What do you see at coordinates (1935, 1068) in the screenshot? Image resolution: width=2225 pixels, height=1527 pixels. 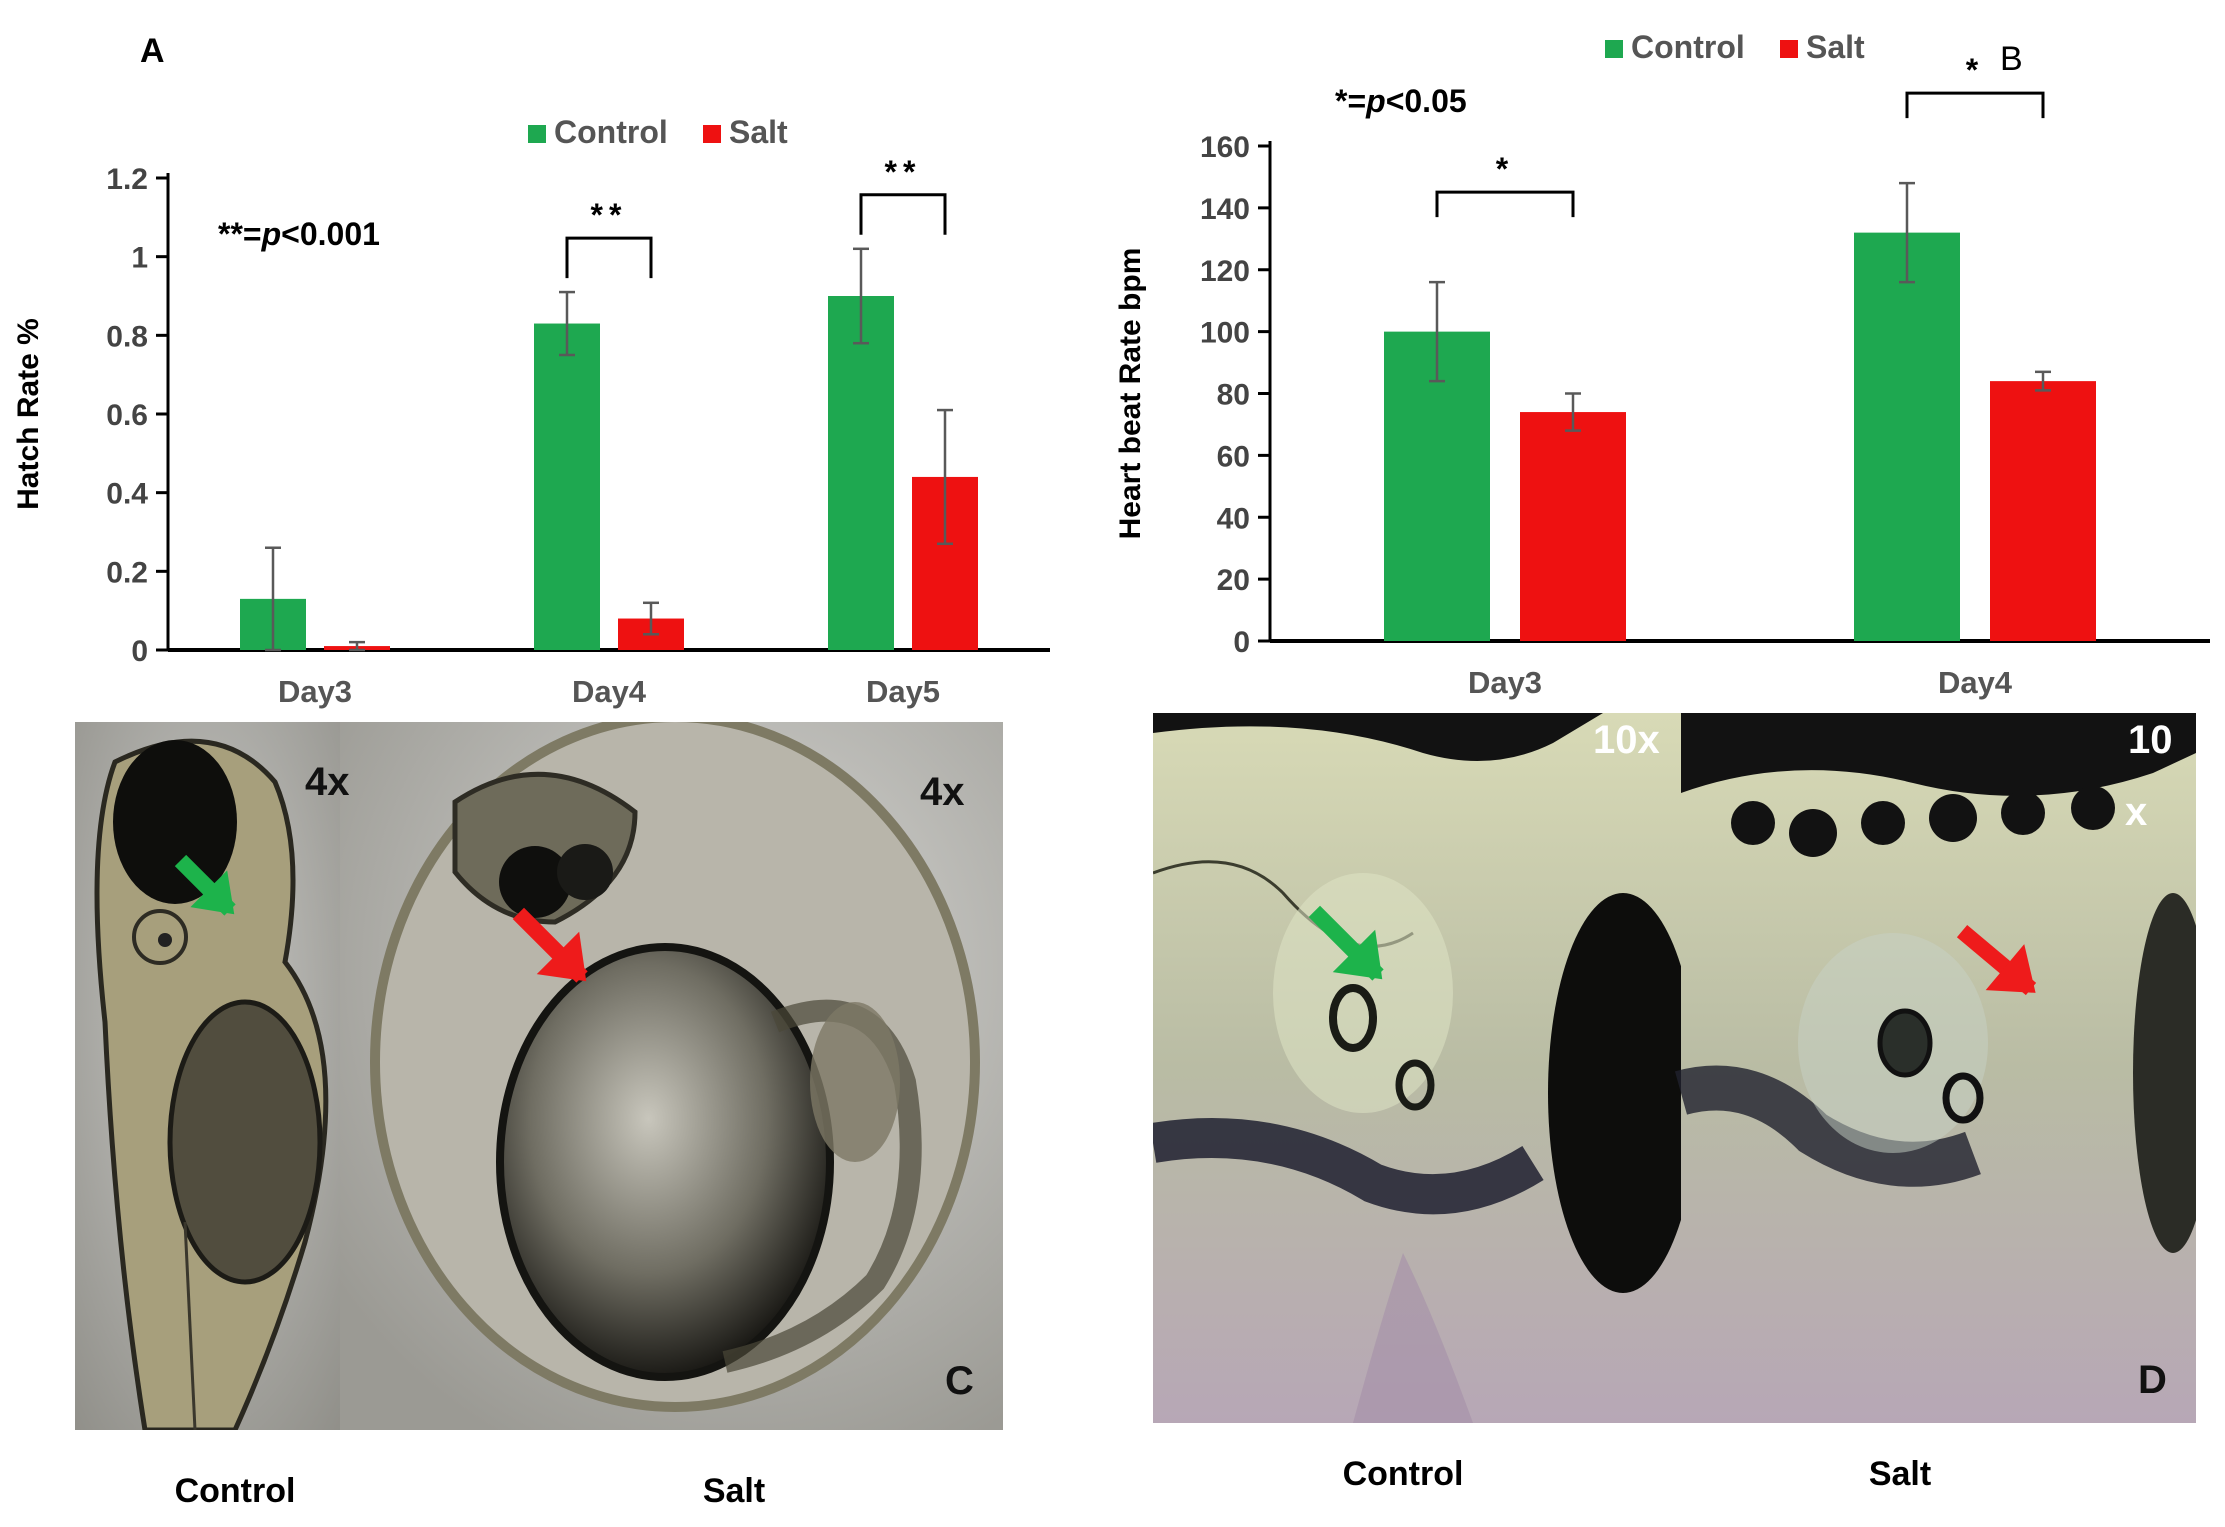 I see `salt-heart-image` at bounding box center [1935, 1068].